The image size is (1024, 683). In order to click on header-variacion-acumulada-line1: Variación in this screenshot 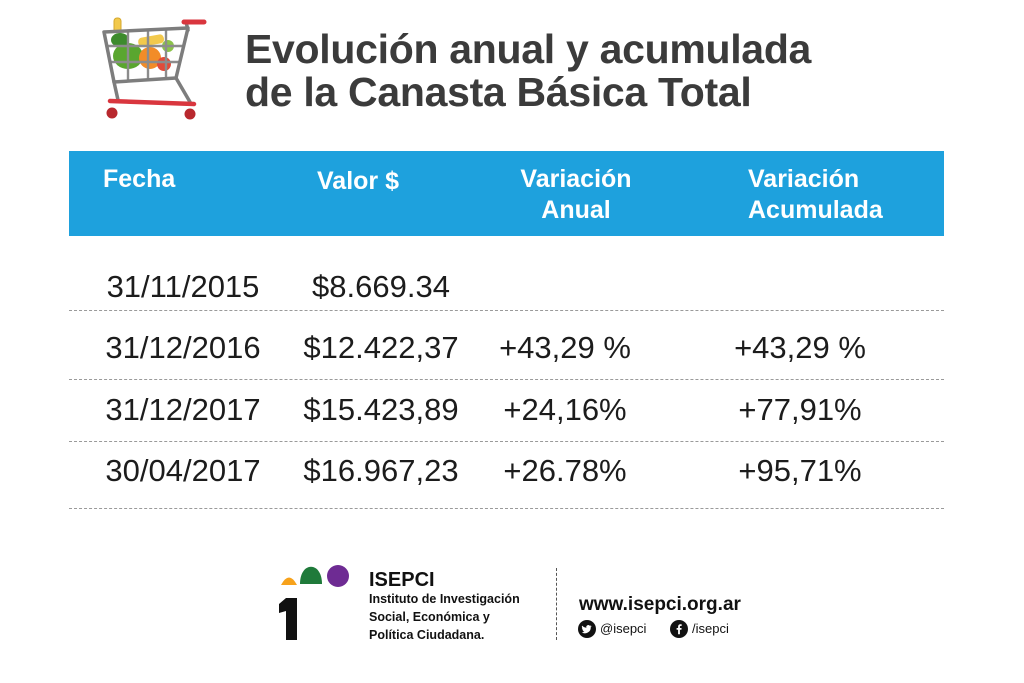, I will do `click(804, 179)`.